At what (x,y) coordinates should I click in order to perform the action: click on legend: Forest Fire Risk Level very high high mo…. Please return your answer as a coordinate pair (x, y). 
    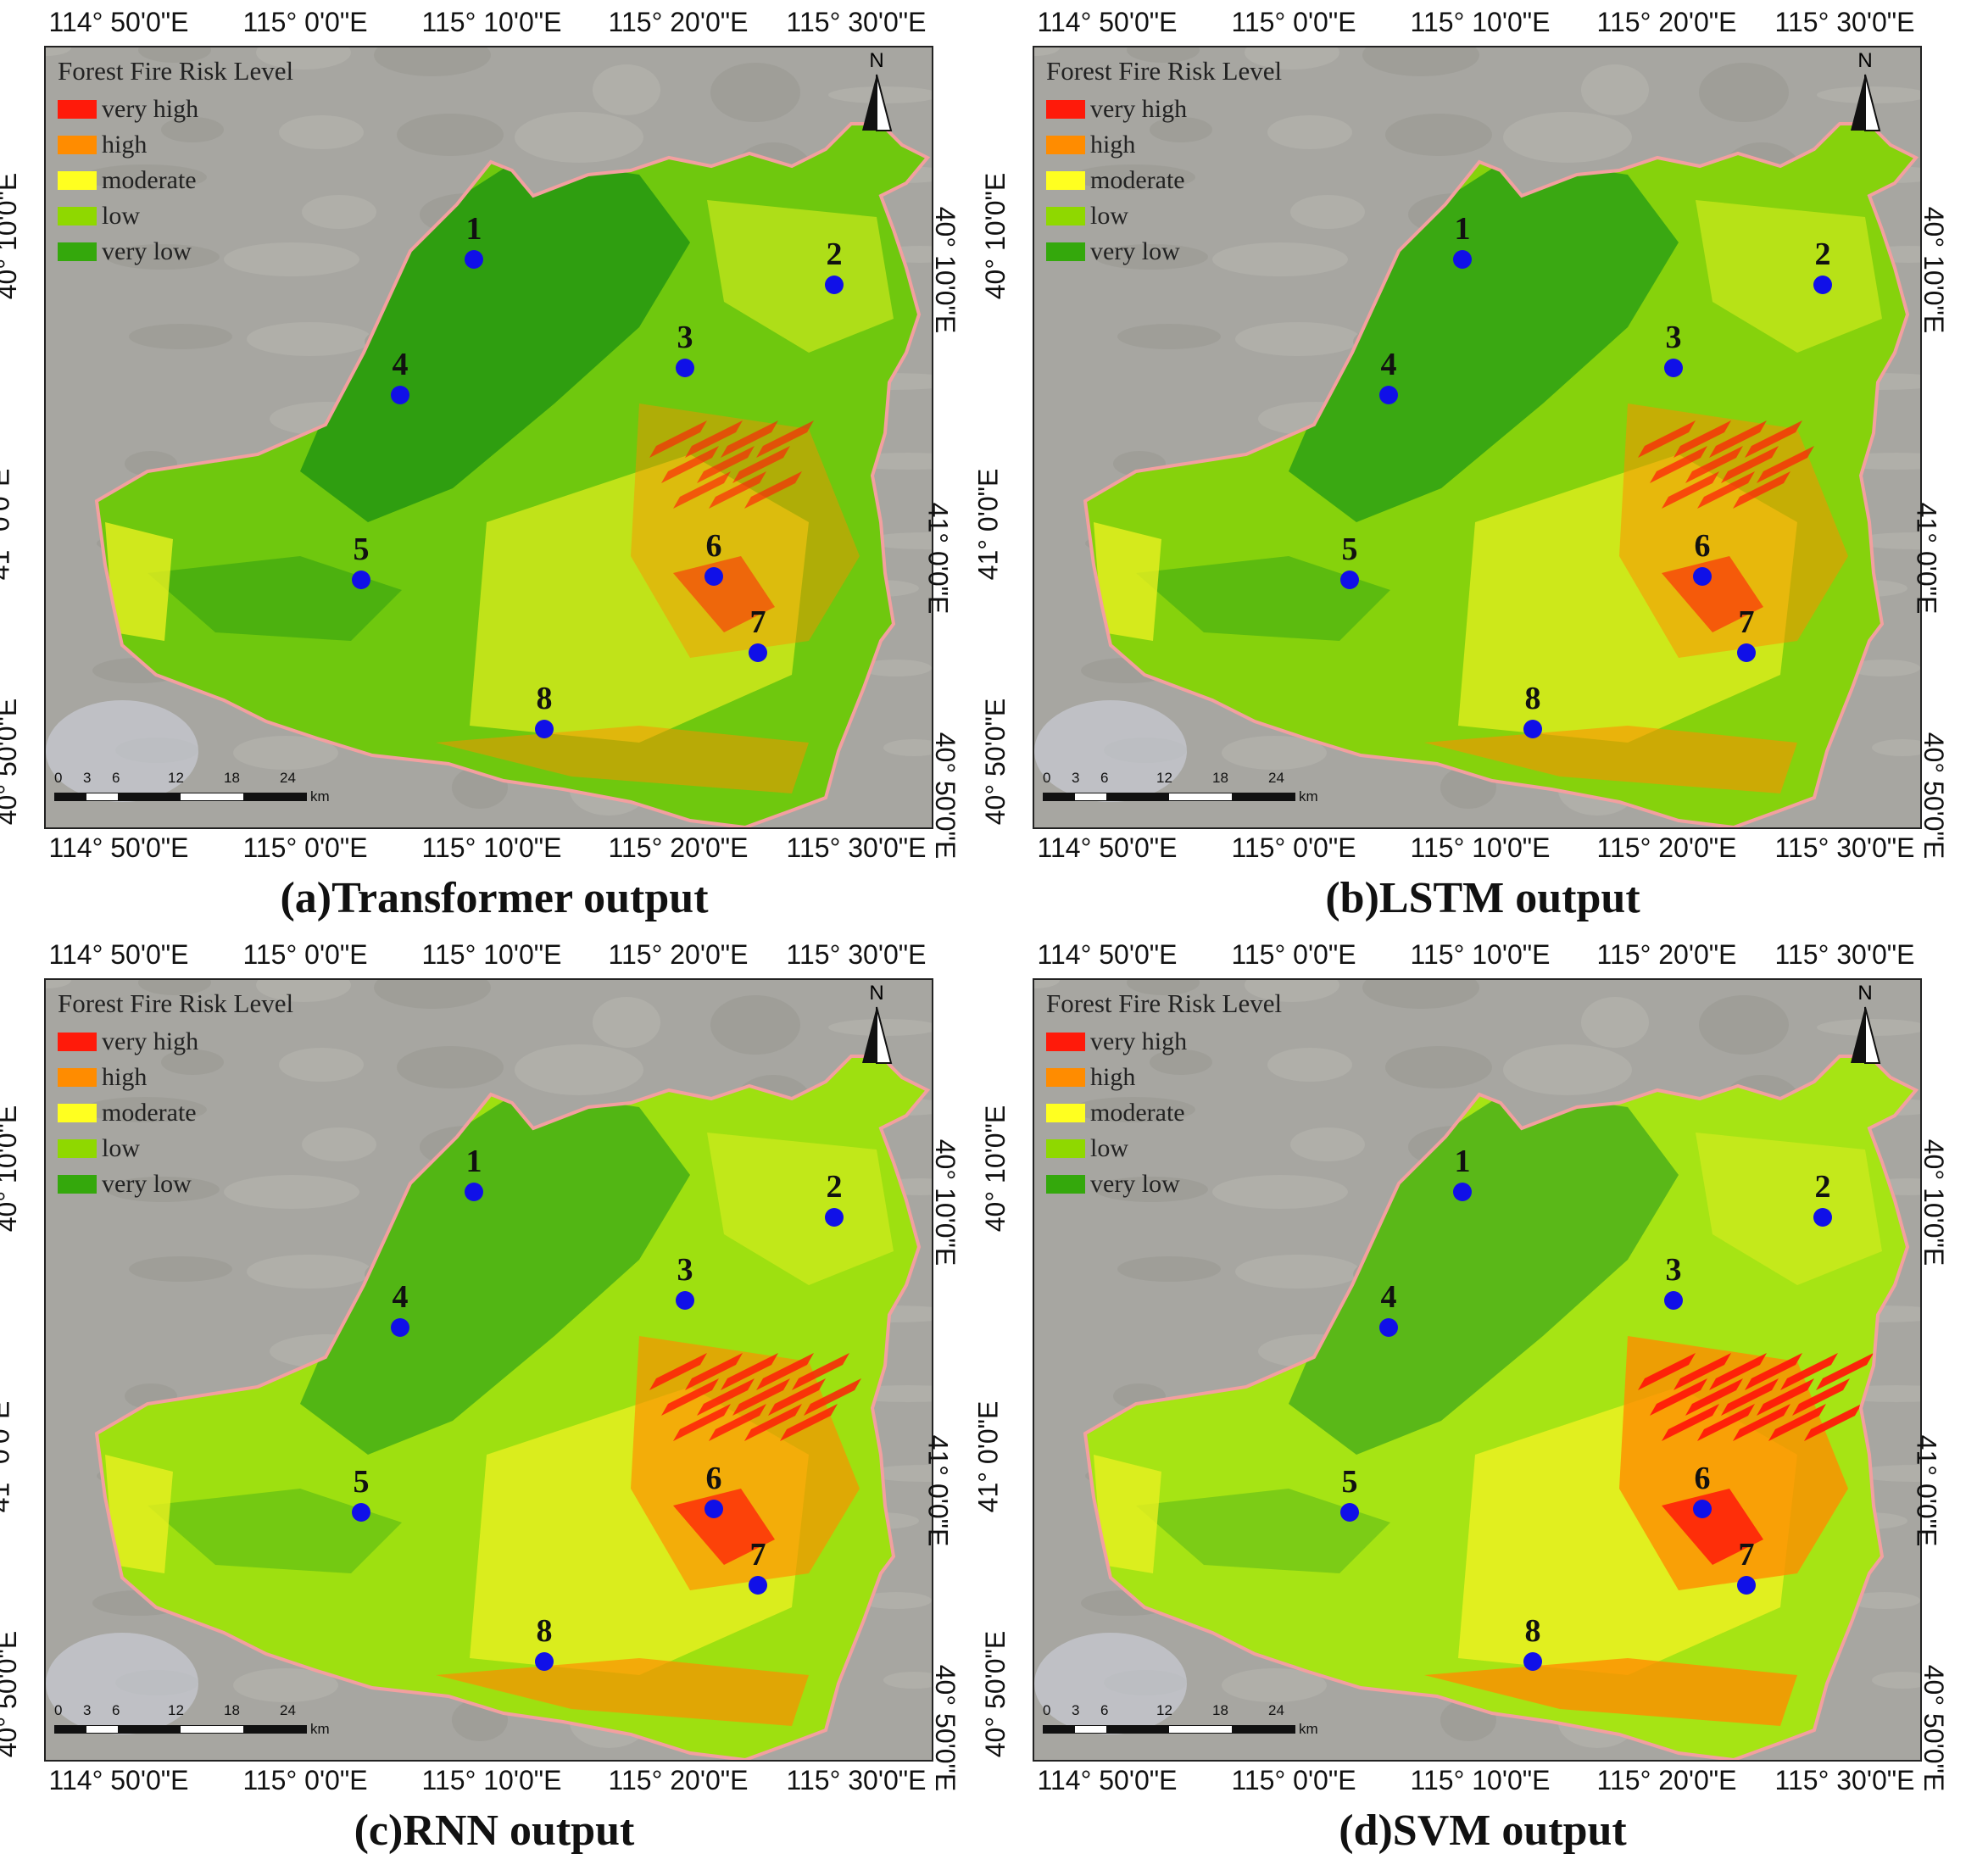
    Looking at the image, I should click on (1164, 1095).